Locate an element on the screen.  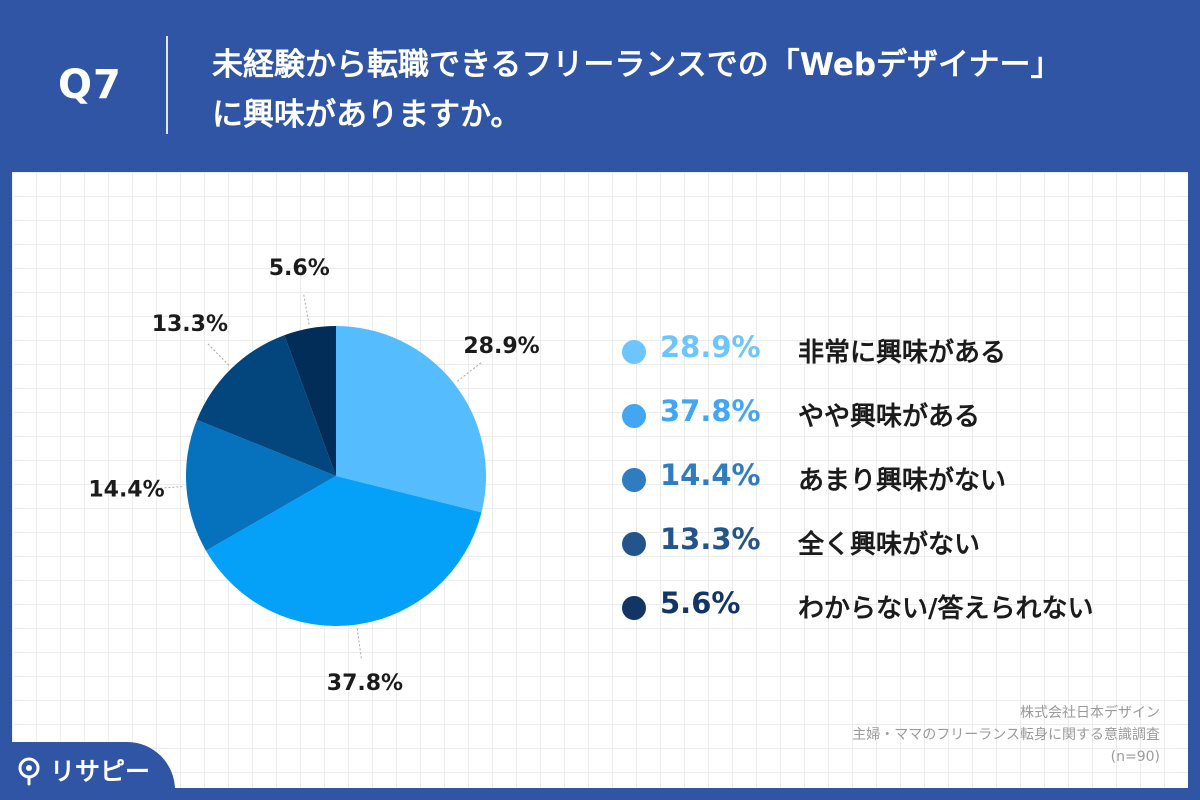
source-company: 株式会社日本デザイン is located at coordinates (1090, 713).